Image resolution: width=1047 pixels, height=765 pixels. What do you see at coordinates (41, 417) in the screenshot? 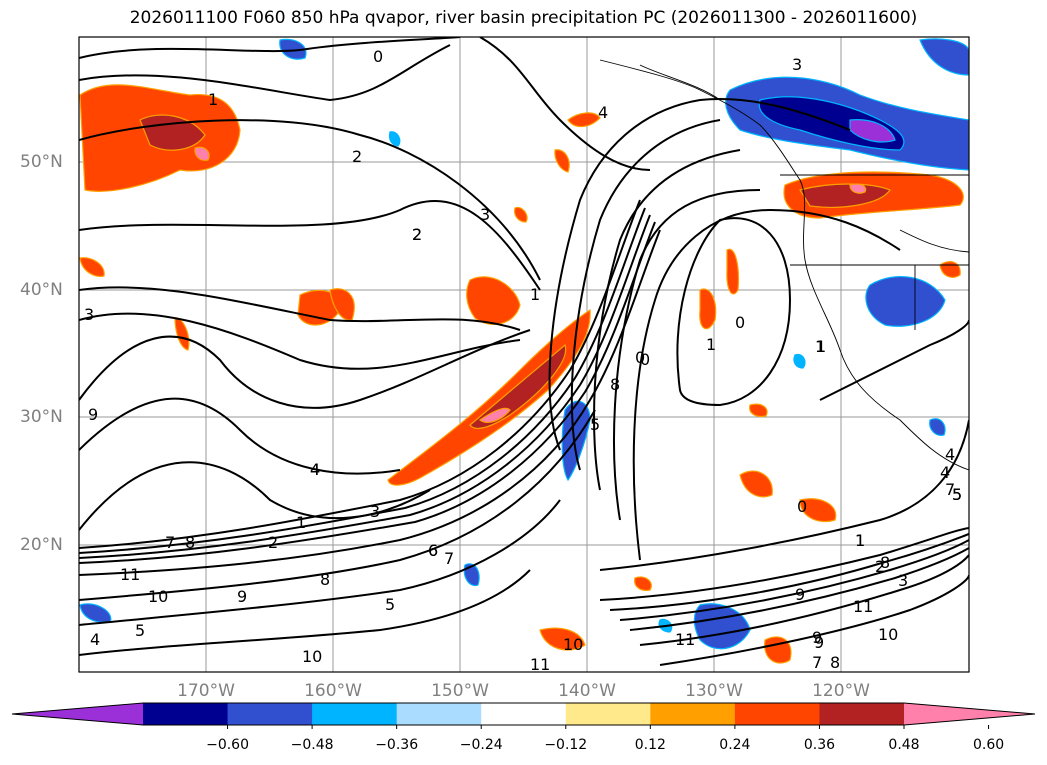
I see `lat-label-30n: 30°N` at bounding box center [41, 417].